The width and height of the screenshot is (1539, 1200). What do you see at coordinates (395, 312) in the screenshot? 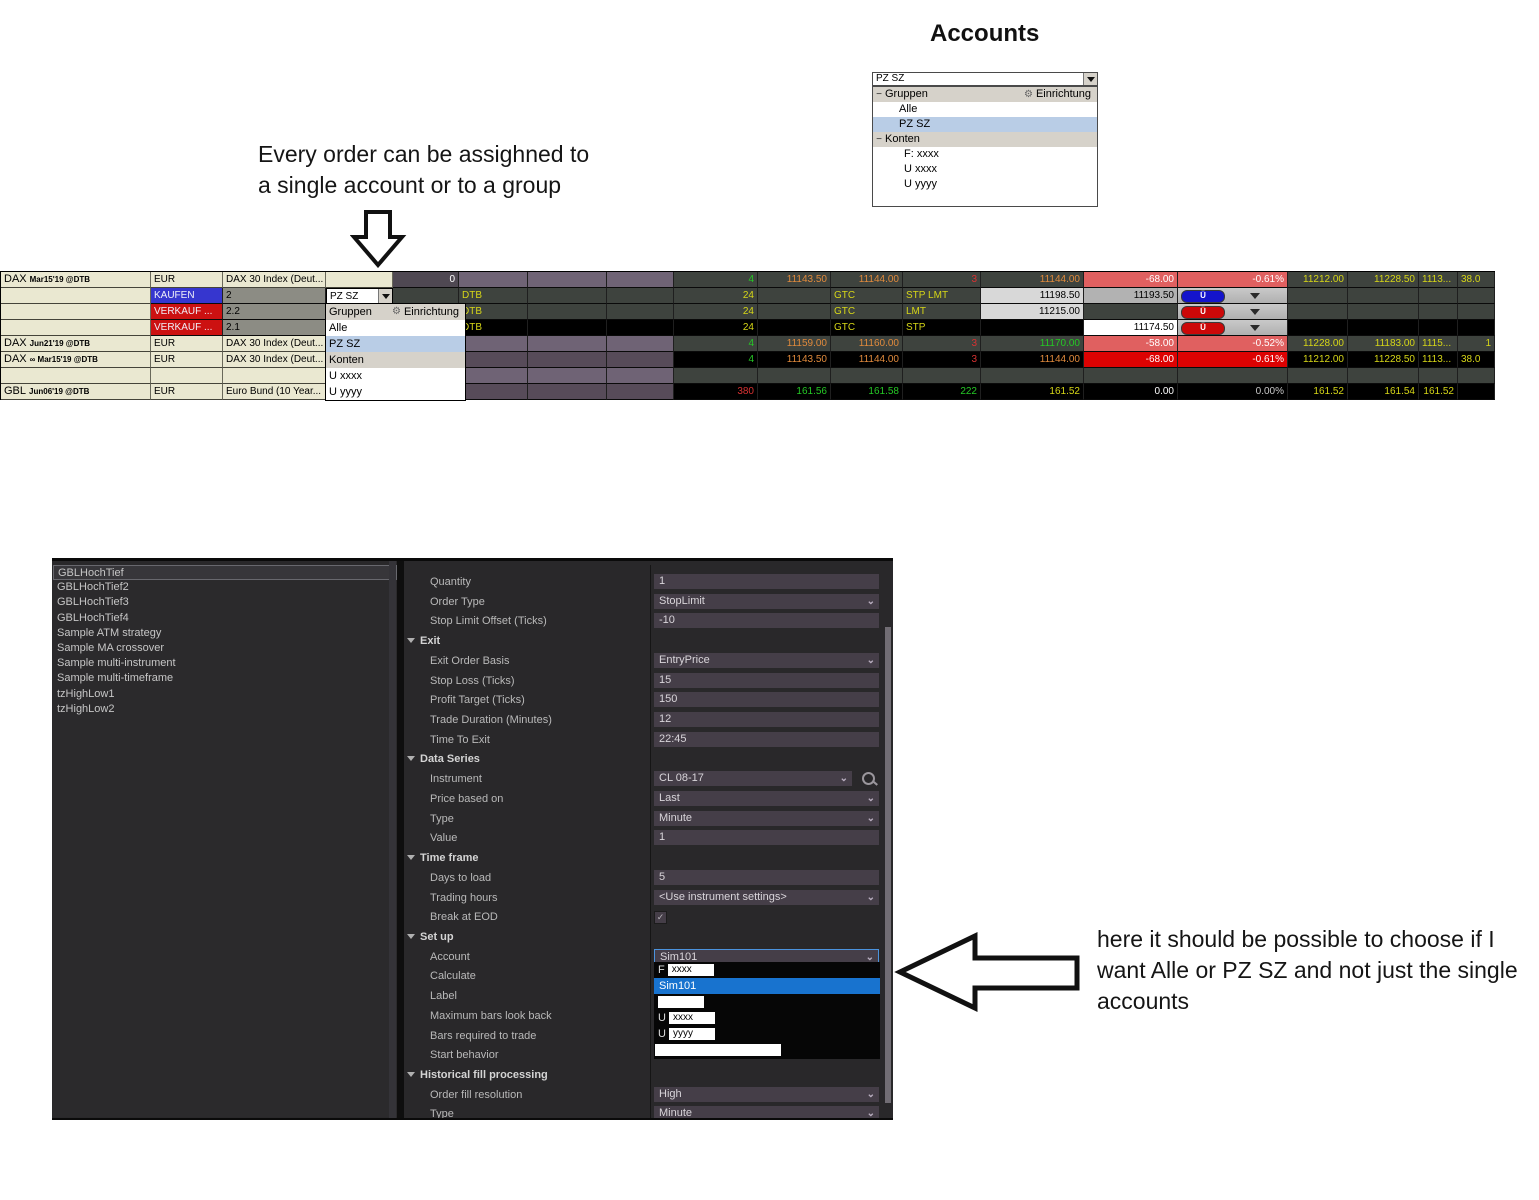
I see `dropdown-group-header: Gruppen ⚙ Einrichtung` at bounding box center [395, 312].